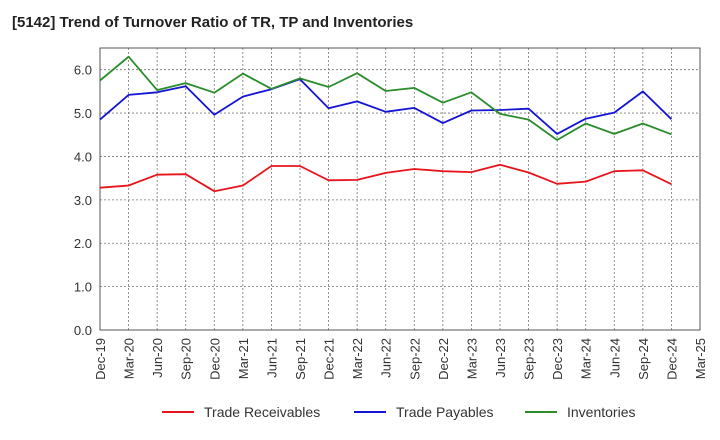 Image resolution: width=720 pixels, height=440 pixels. I want to click on x-tick-label: Mar-24, so click(586, 358).